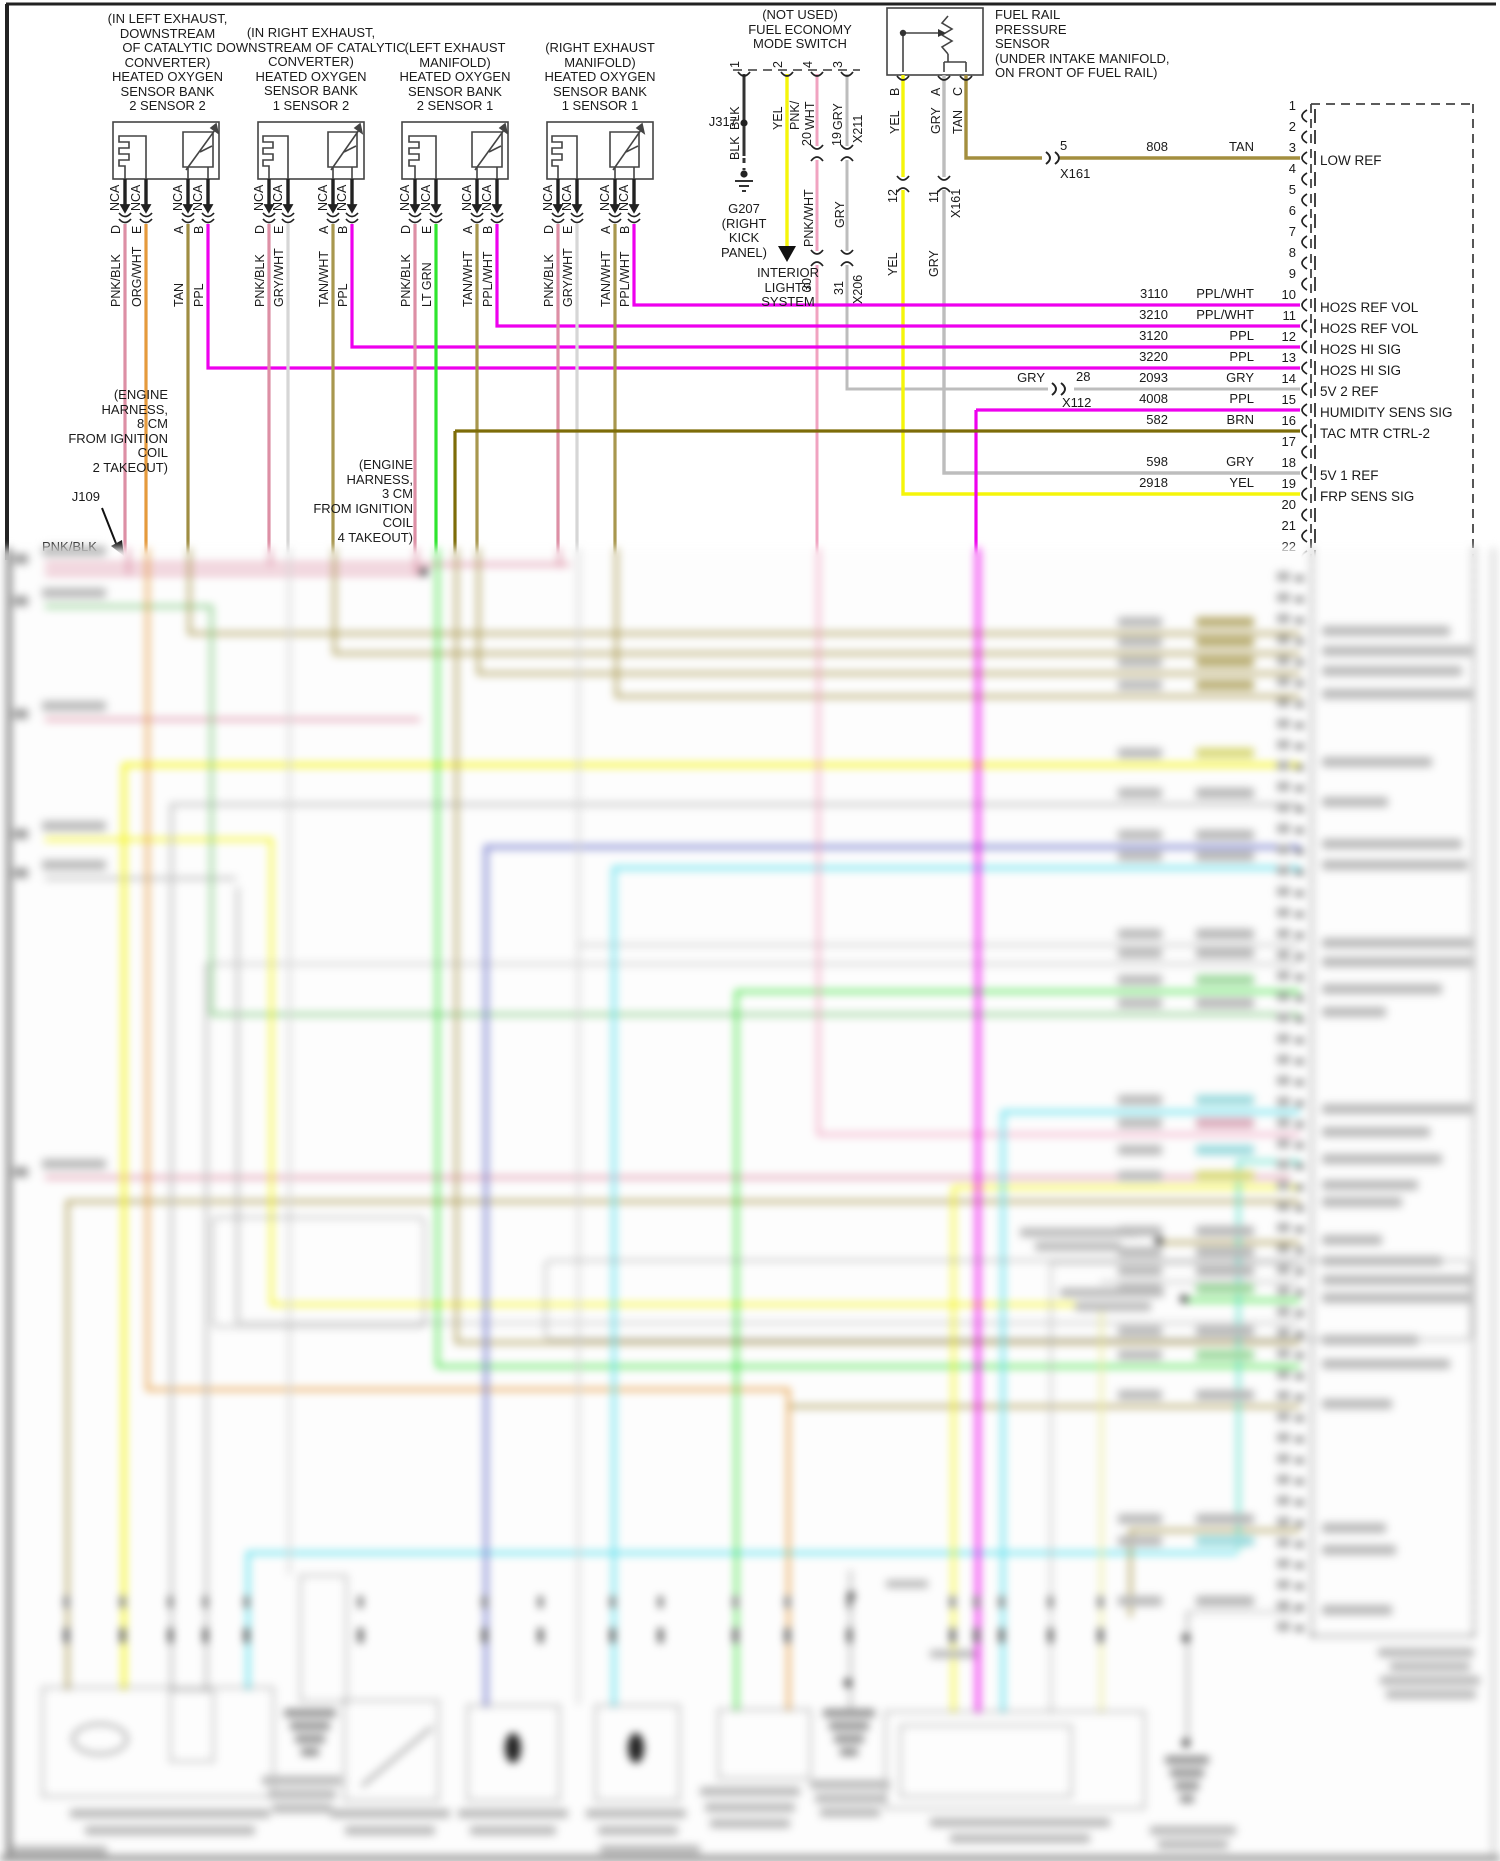 This screenshot has height=1861, width=1500. What do you see at coordinates (895, 91) in the screenshot?
I see `terminal-letter-label: B` at bounding box center [895, 91].